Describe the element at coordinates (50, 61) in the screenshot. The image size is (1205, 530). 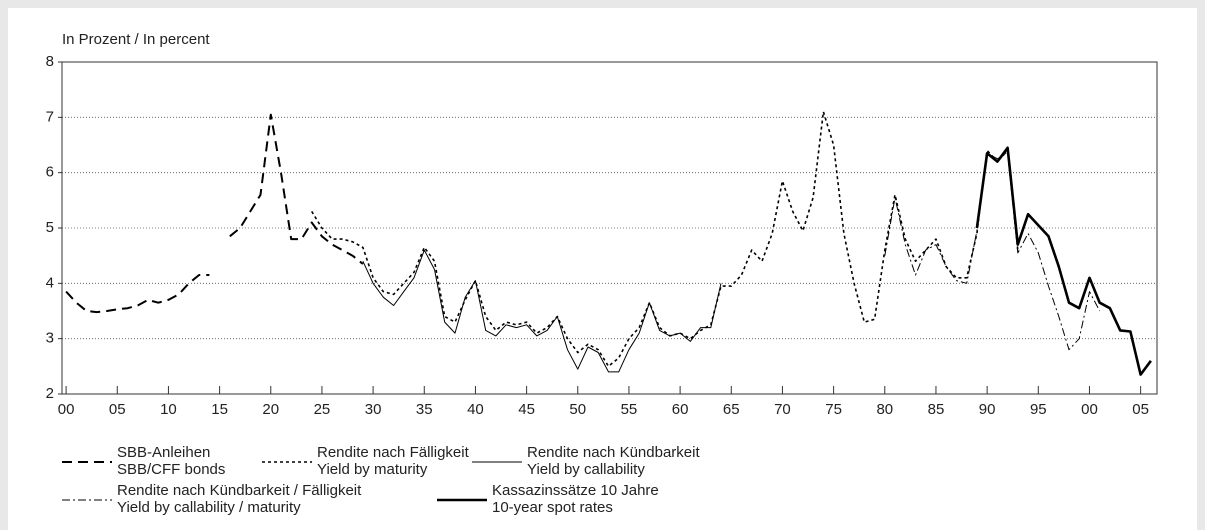
I see `y-tick-label: 8` at that location.